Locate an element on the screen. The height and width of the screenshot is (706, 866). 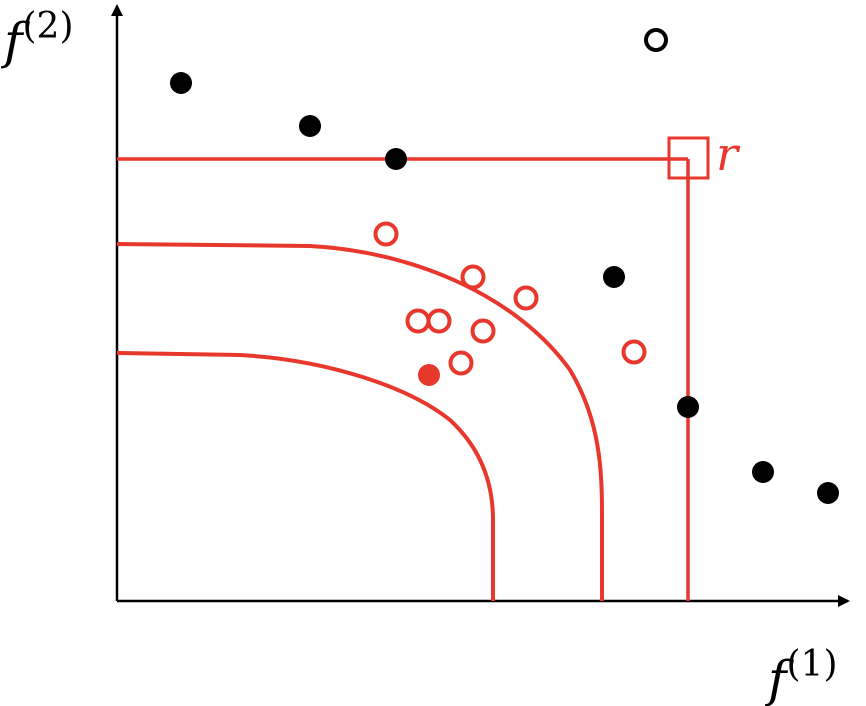
black-hollow-point is located at coordinates (656, 40).